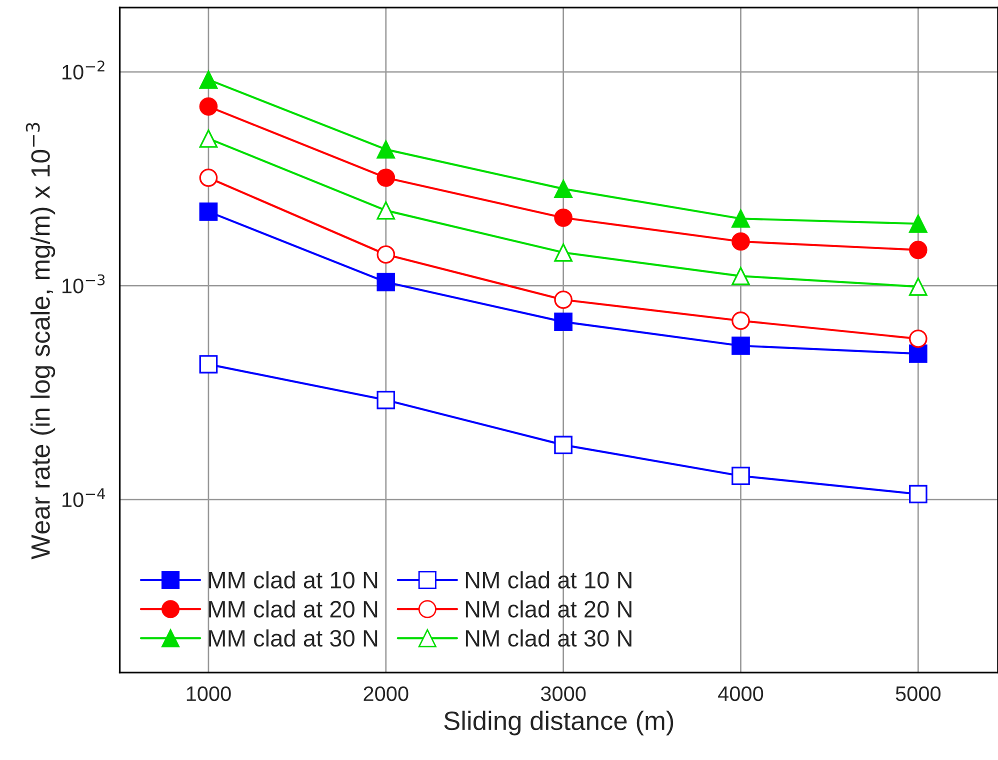 The height and width of the screenshot is (760, 998). What do you see at coordinates (83, 284) in the screenshot?
I see `y-tick-label: 10$^{−3}$` at bounding box center [83, 284].